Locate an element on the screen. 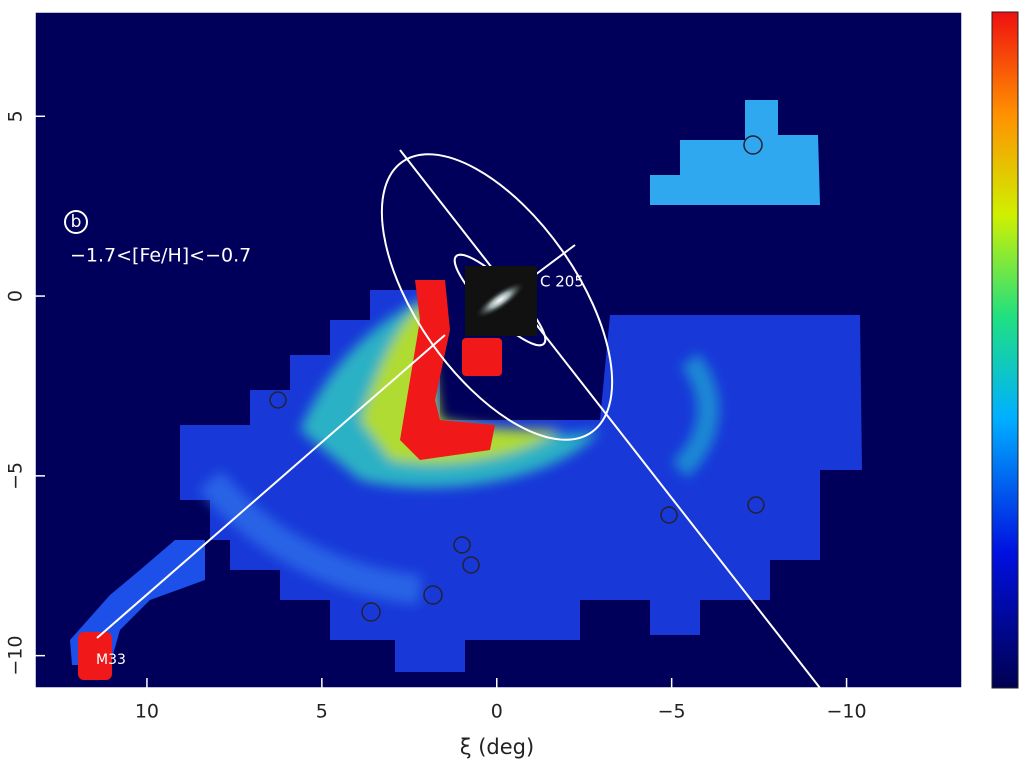  x-tick-label: 5 is located at coordinates (322, 712).